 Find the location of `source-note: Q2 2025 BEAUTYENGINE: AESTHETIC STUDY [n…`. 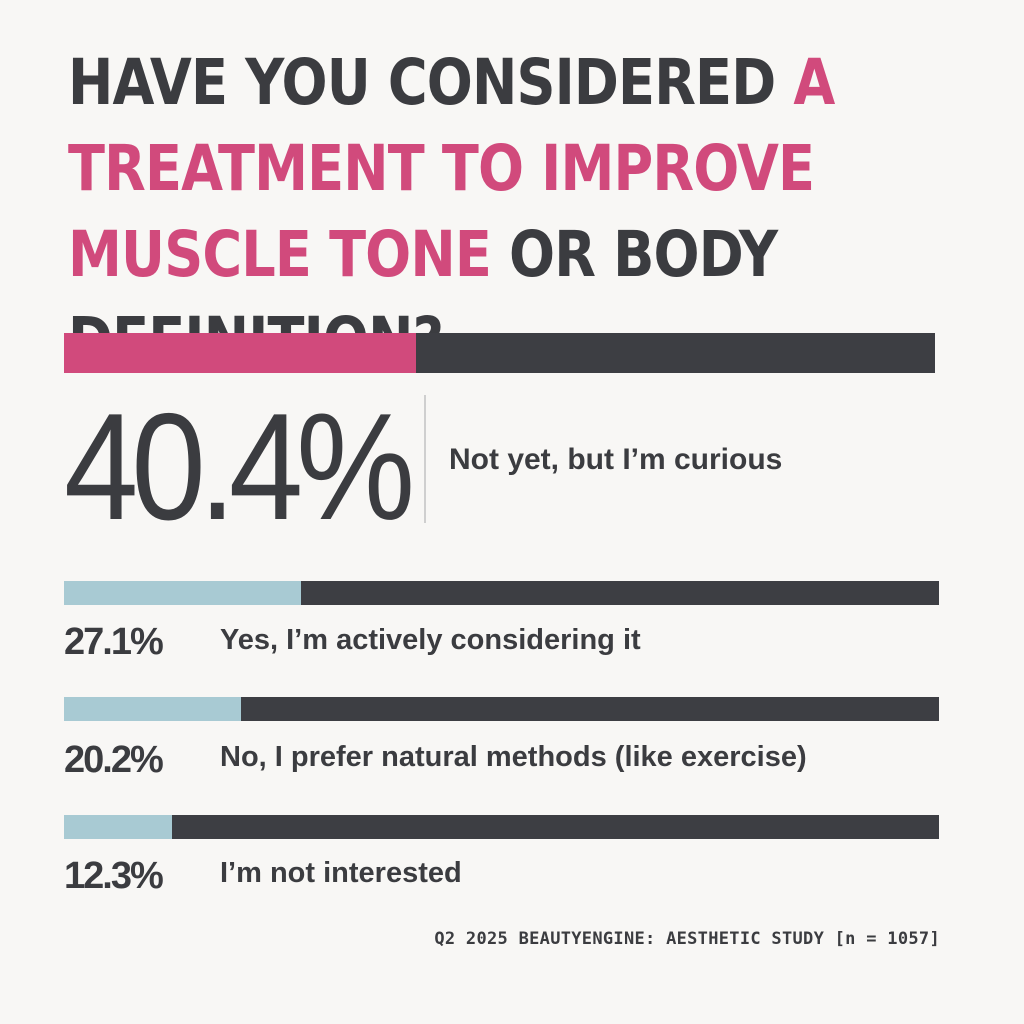

source-note: Q2 2025 BEAUTYENGINE: AESTHETIC STUDY [n… is located at coordinates (687, 939).